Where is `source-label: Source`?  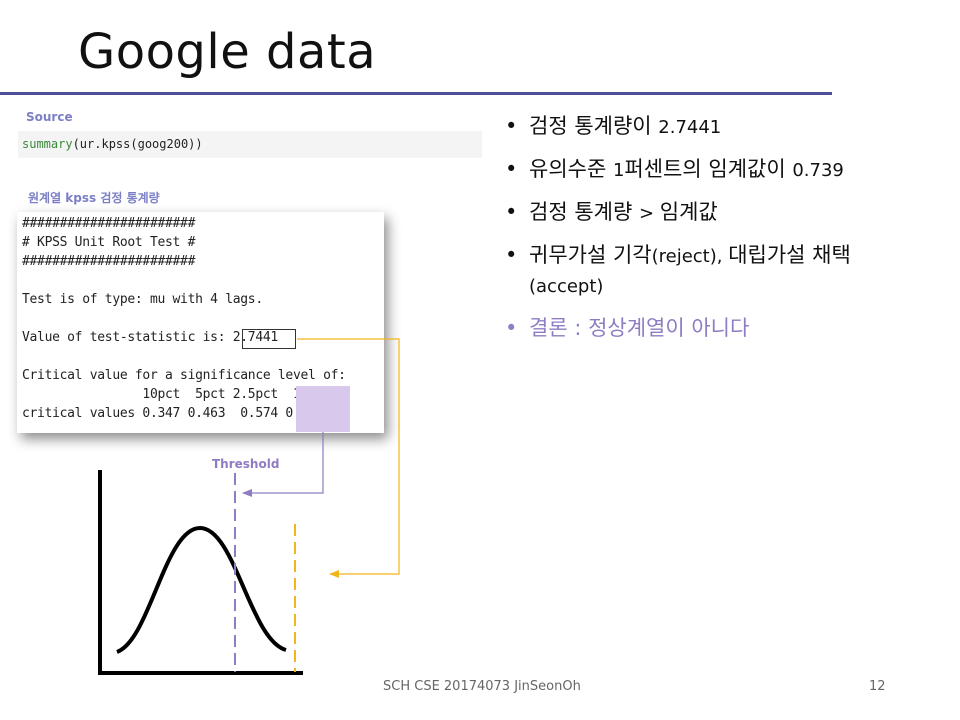
source-label: Source is located at coordinates (49, 117).